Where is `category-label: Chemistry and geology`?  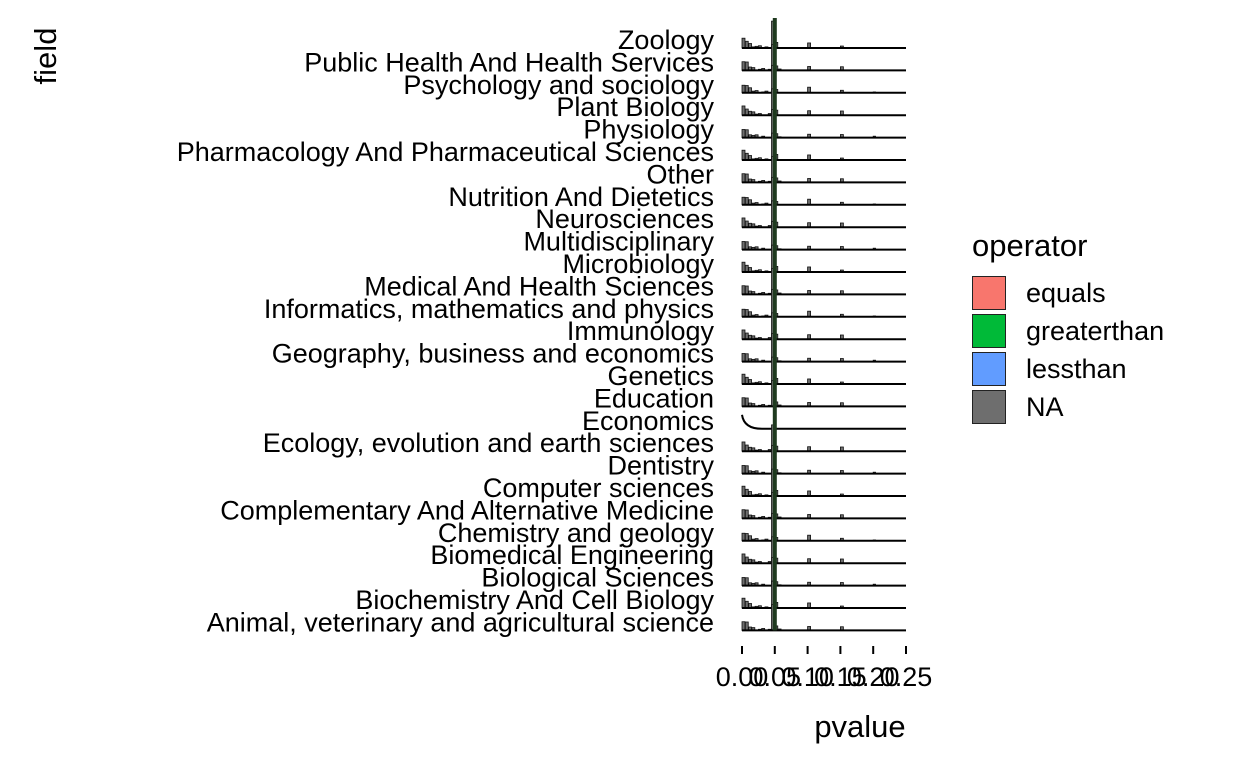
category-label: Chemistry and geology is located at coordinates (576, 533).